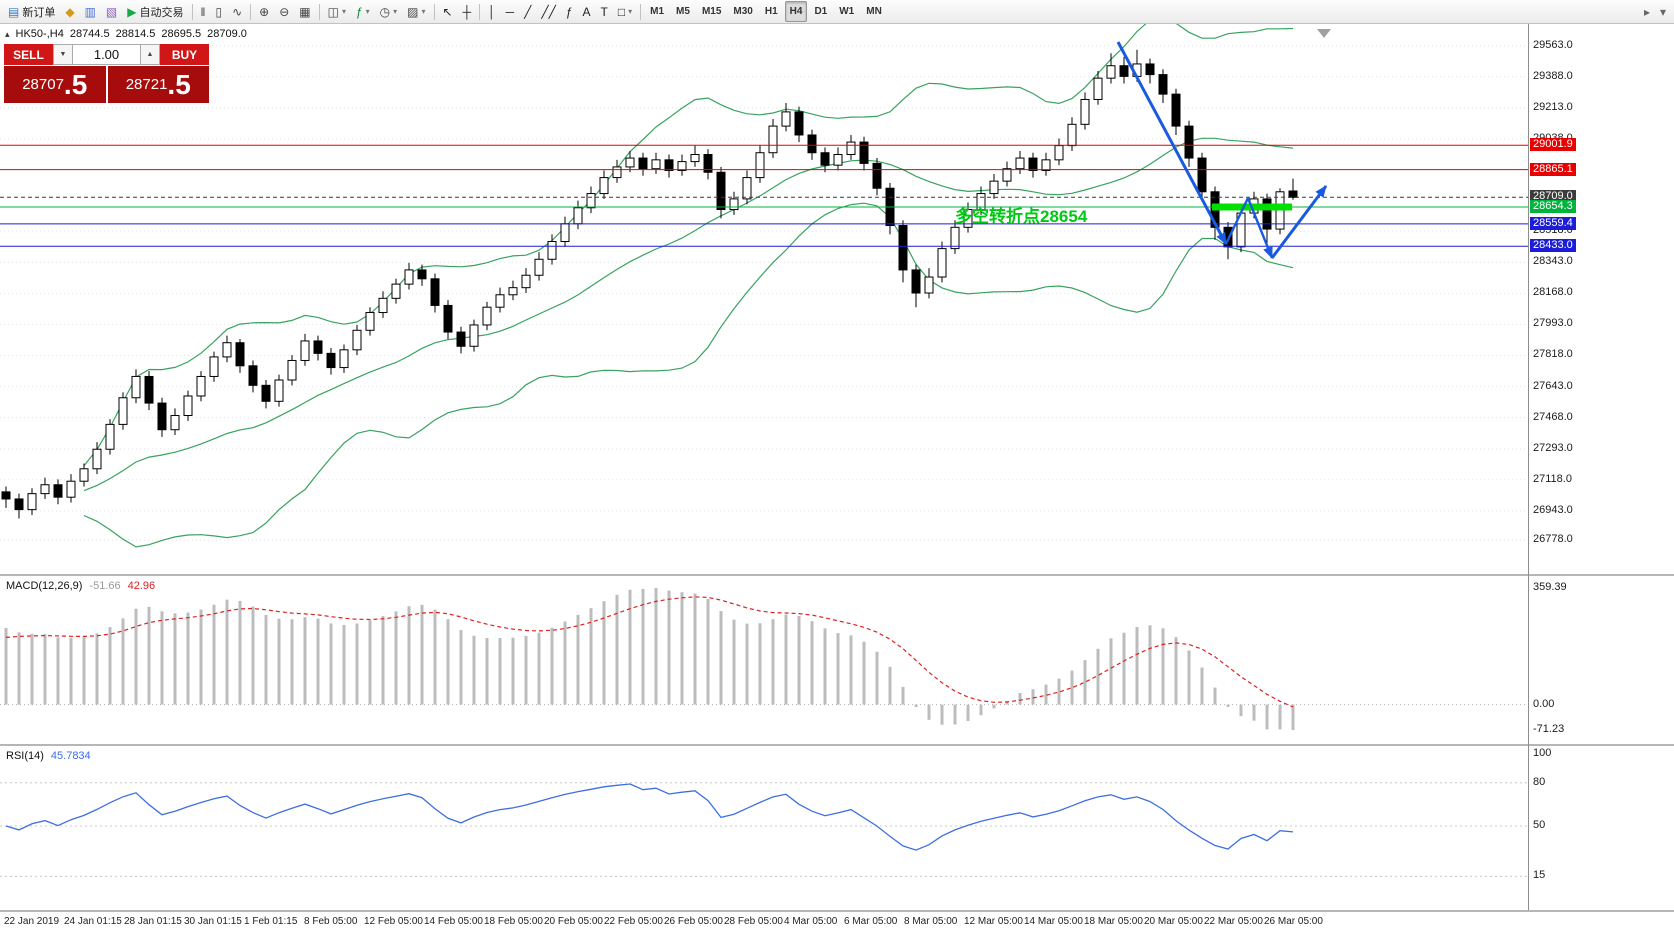 The height and width of the screenshot is (948, 1674). Describe the element at coordinates (105, 586) in the screenshot. I see `macd-value: -51.66` at that location.